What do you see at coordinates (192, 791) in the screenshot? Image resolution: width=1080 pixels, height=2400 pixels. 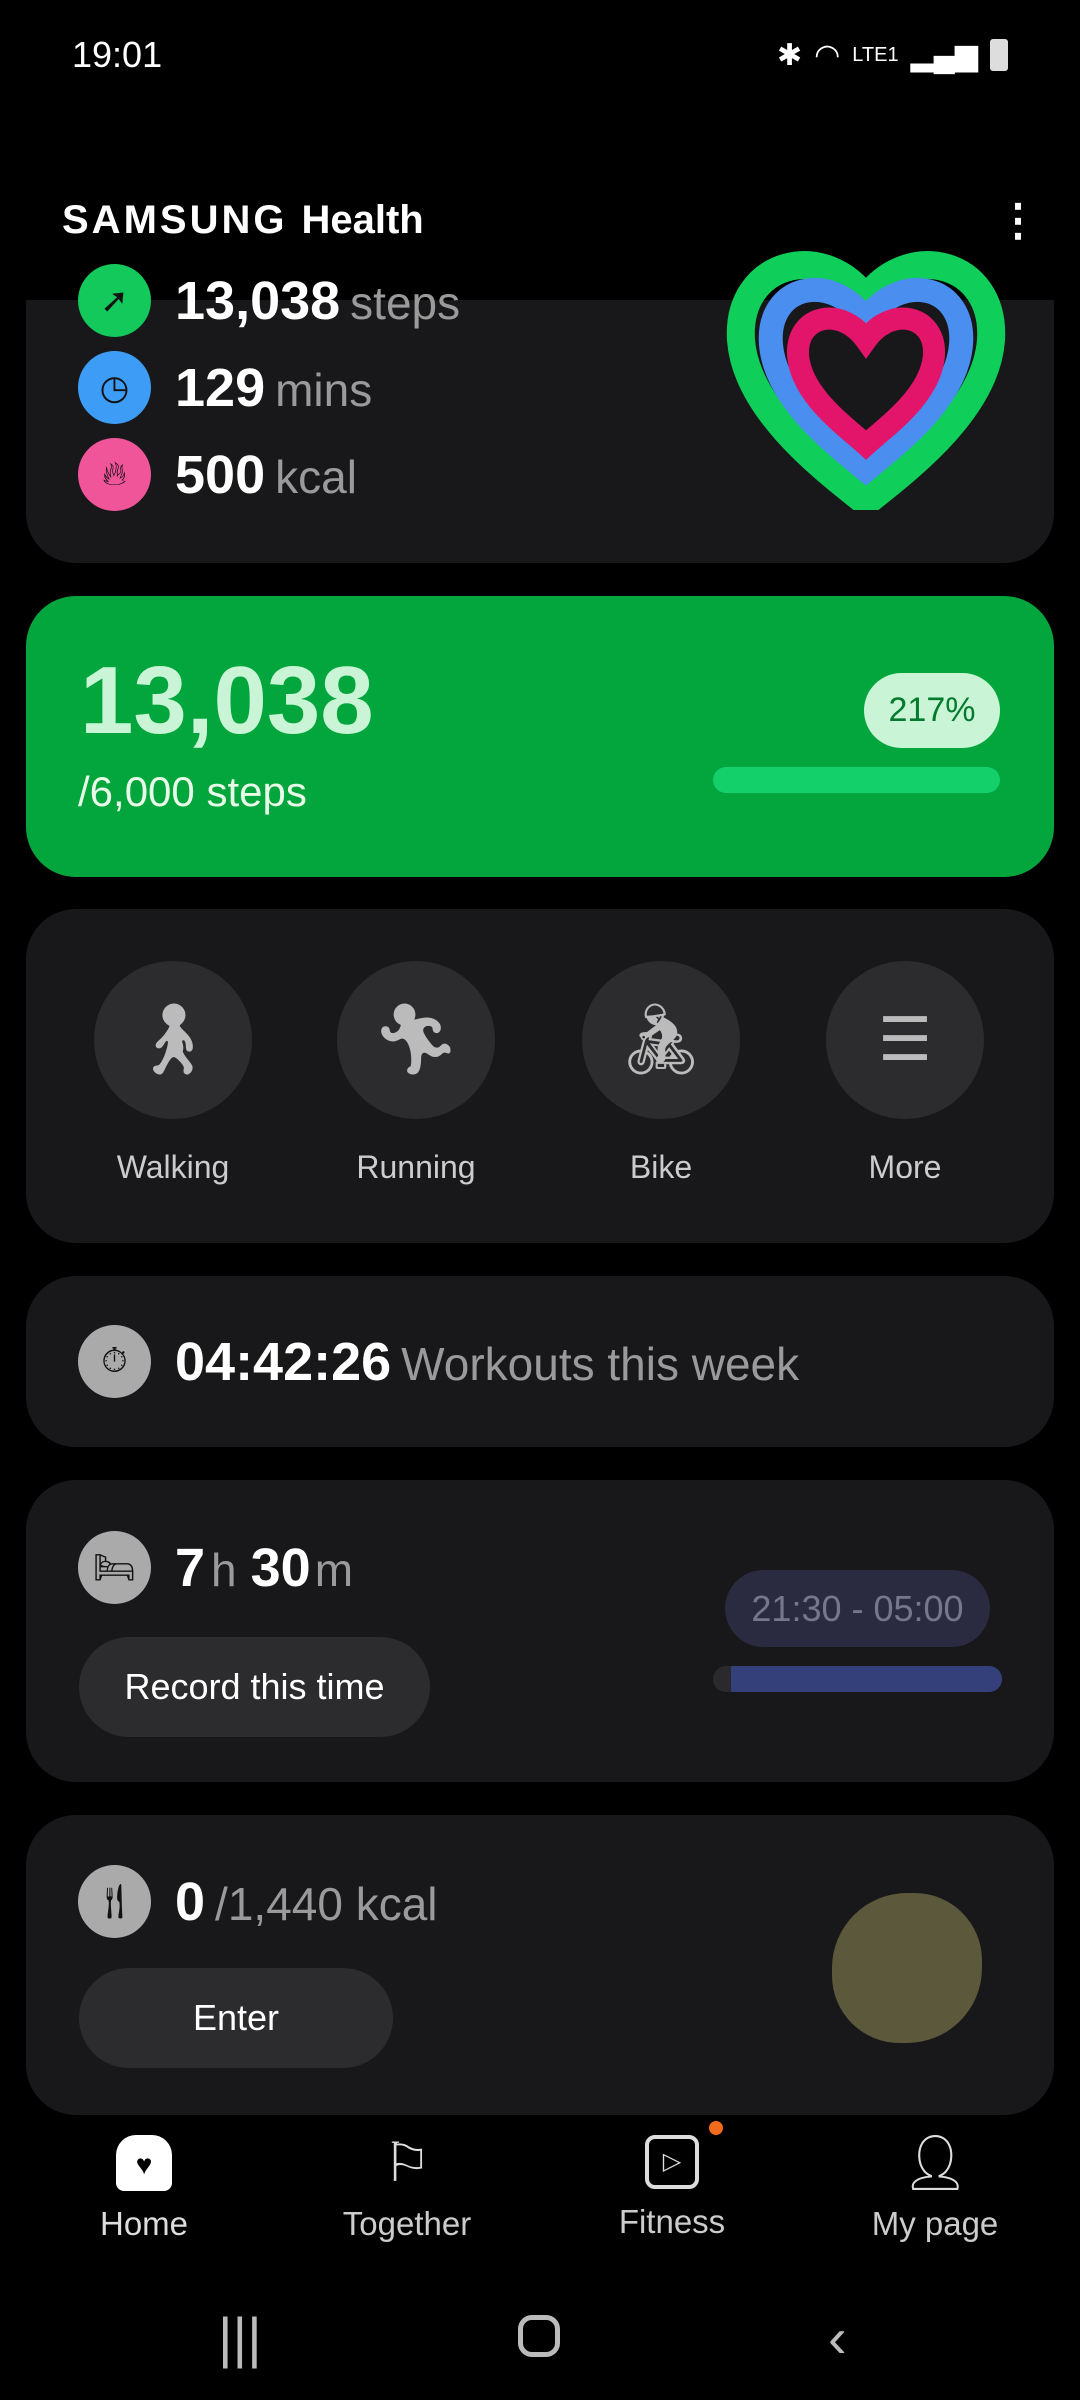 I see `steps-goal: /6,000 steps` at bounding box center [192, 791].